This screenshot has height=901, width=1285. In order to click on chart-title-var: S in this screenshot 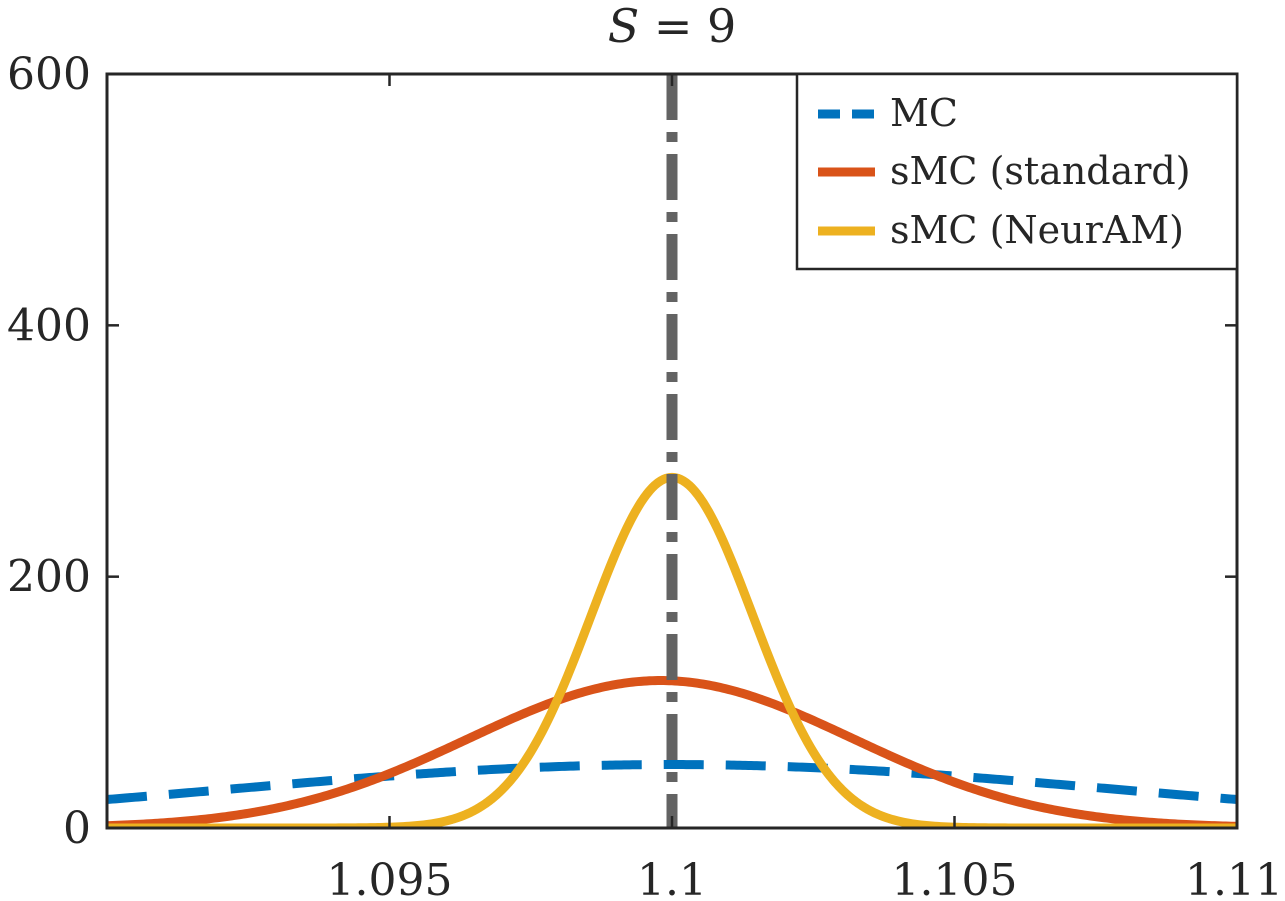, I will do `click(624, 26)`.